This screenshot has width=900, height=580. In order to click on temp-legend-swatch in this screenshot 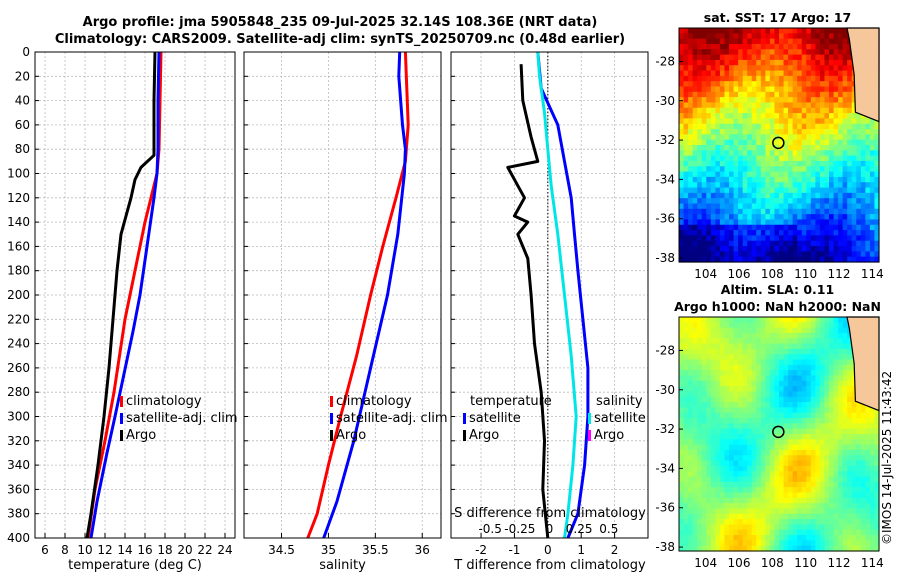, I will do `click(121, 401)`.